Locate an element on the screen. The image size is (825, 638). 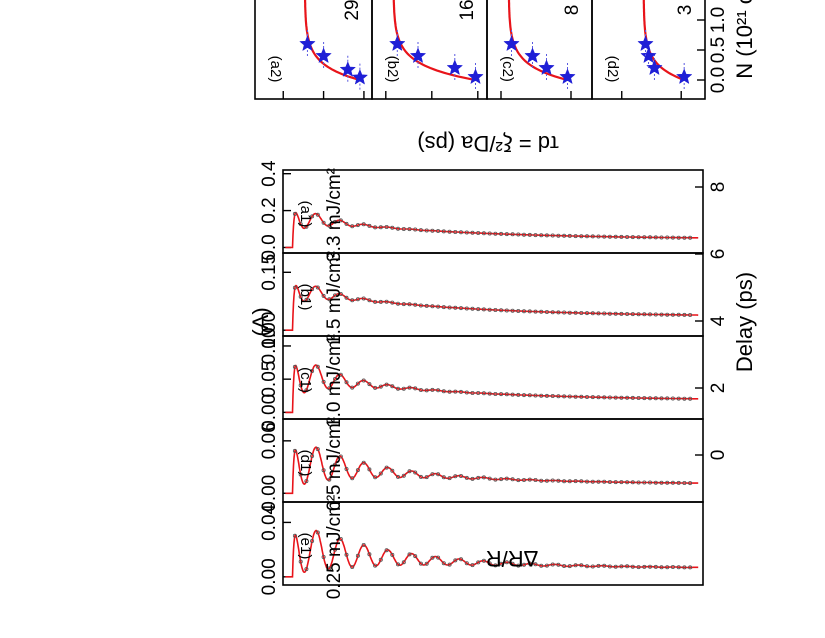
fluence-label: 3.3 mJ/cm² is located at coordinates (334, 215).